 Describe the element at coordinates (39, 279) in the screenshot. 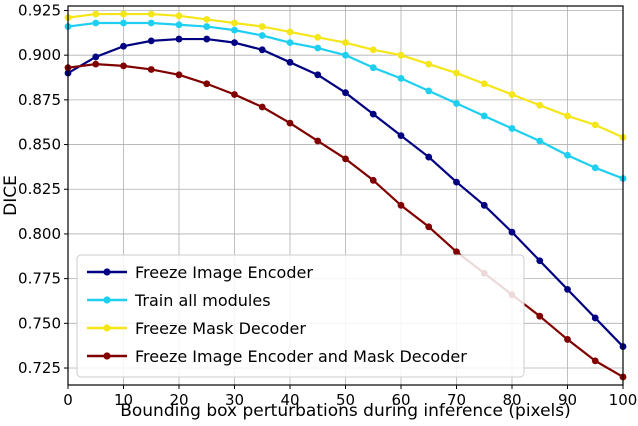

I see `y-tick-label: 0.775` at that location.